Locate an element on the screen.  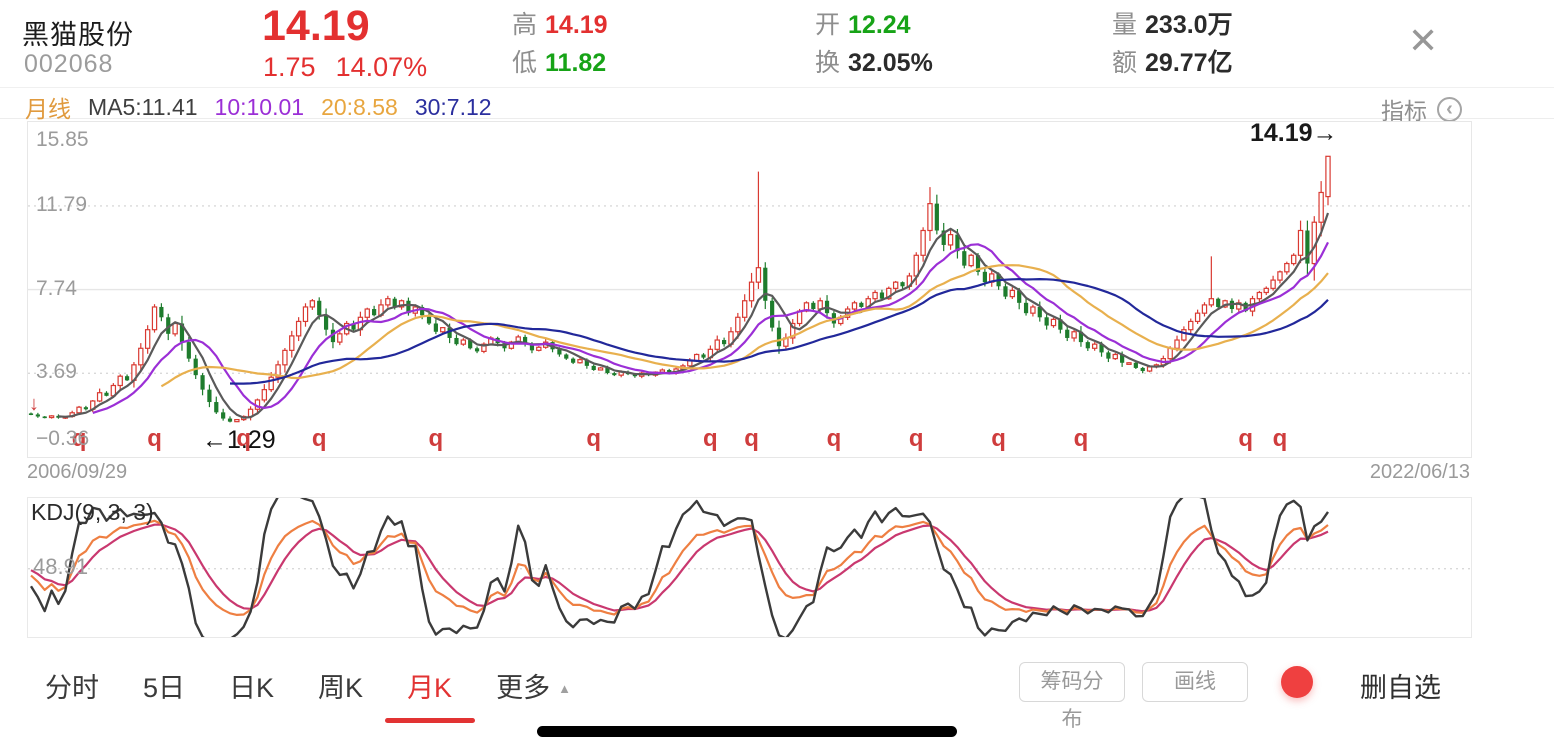
high-label: 高 is located at coordinates (525, 25).